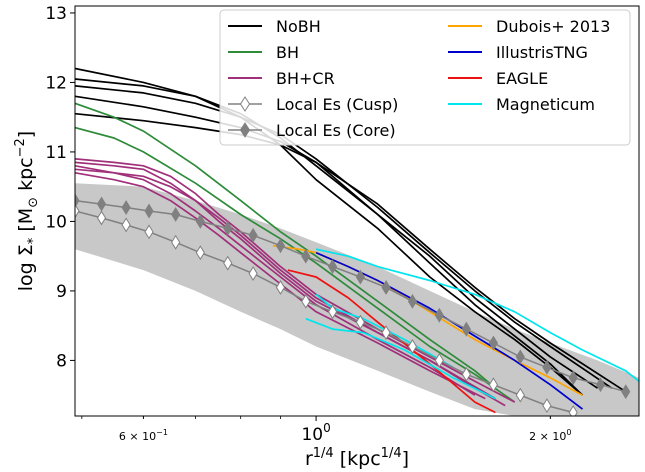  Describe the element at coordinates (27, 211) in the screenshot. I see `y-axis-label: log Σ* [M⊙ kpc−2]` at that location.